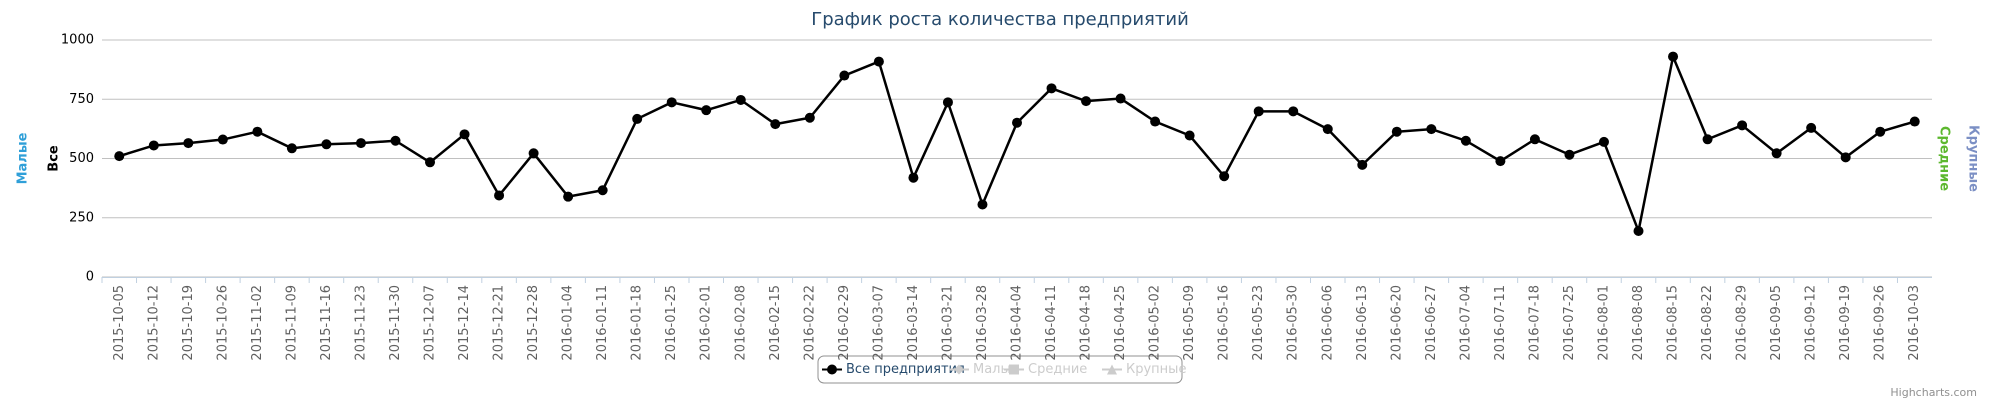 This screenshot has height=400, width=2000. Describe the element at coordinates (809, 323) in the screenshot. I see `x-tick-label: 2016-02-22` at that location.